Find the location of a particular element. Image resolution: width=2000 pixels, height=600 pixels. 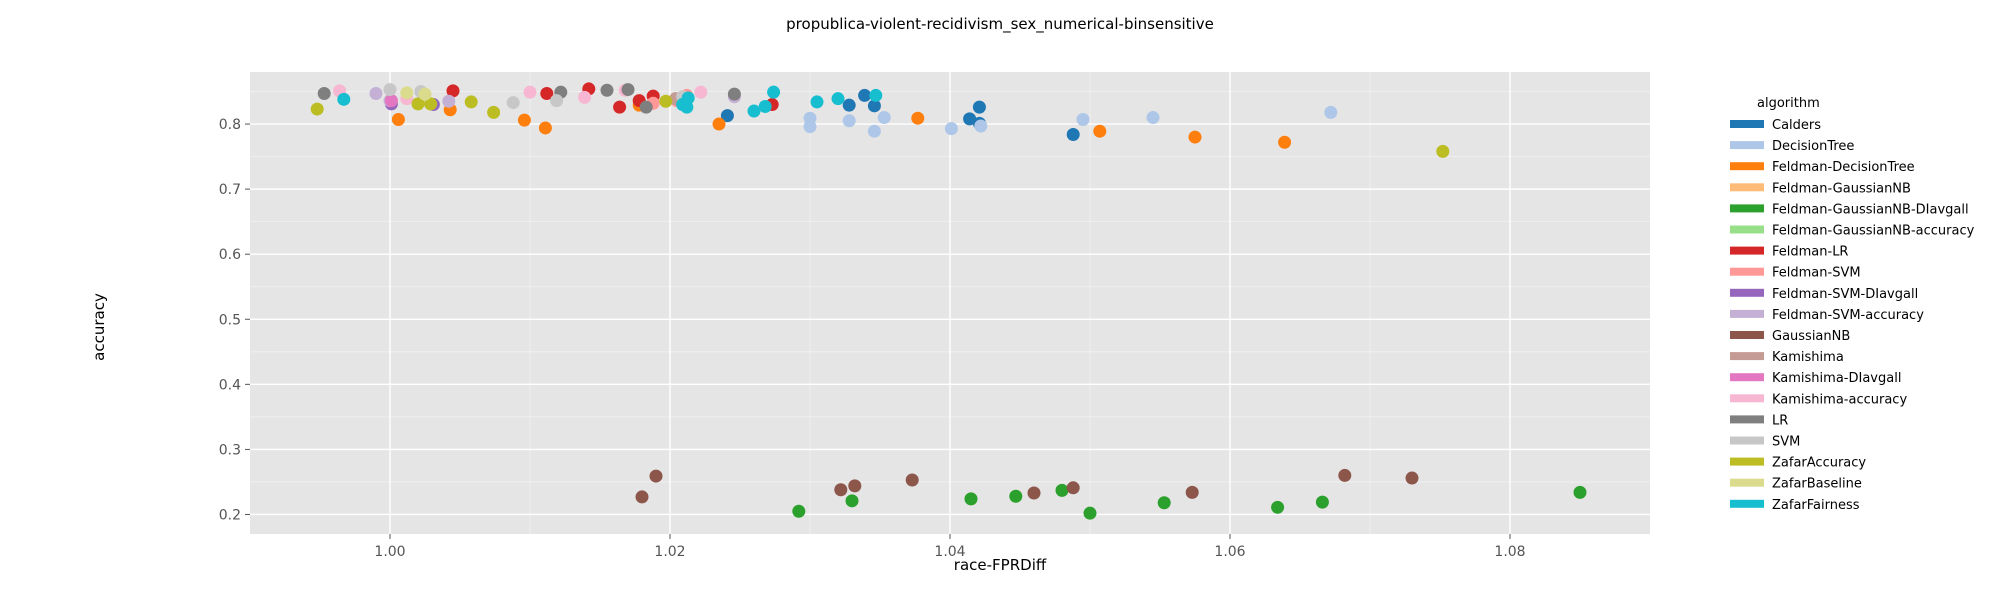

legend-label-lr: LR is located at coordinates (1780, 420).